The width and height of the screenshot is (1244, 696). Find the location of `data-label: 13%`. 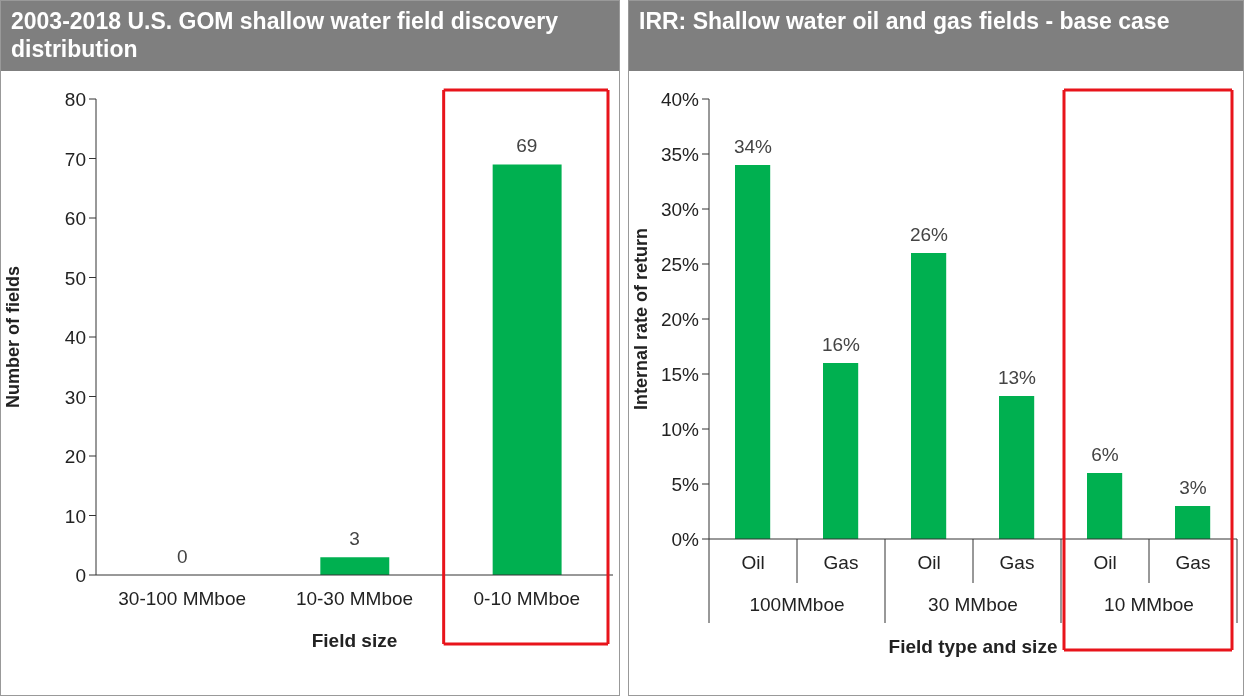

data-label: 13% is located at coordinates (1017, 377).